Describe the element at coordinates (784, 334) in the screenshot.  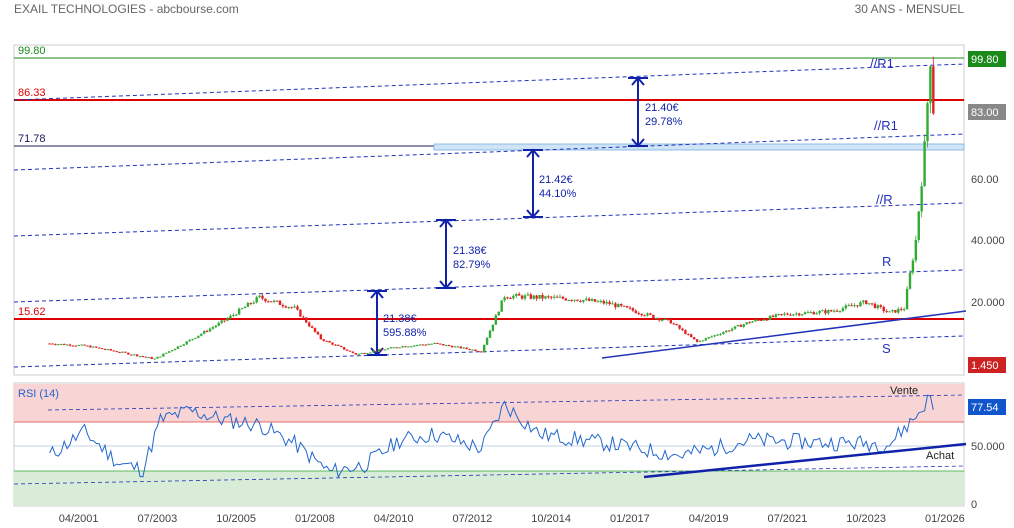
I see `support-trendline` at that location.